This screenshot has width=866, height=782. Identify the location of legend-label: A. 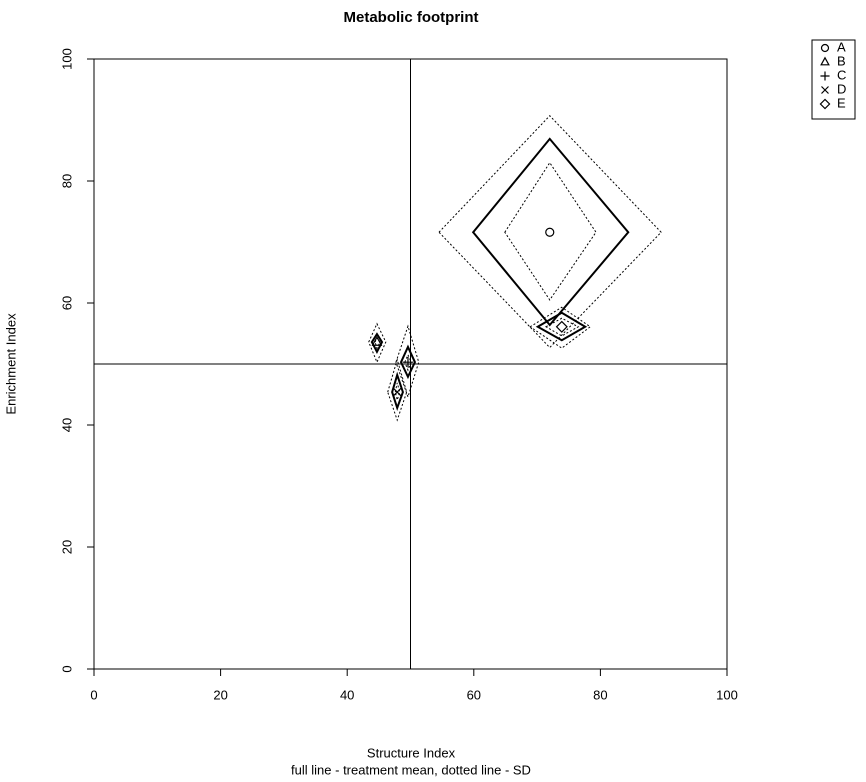
(841, 46).